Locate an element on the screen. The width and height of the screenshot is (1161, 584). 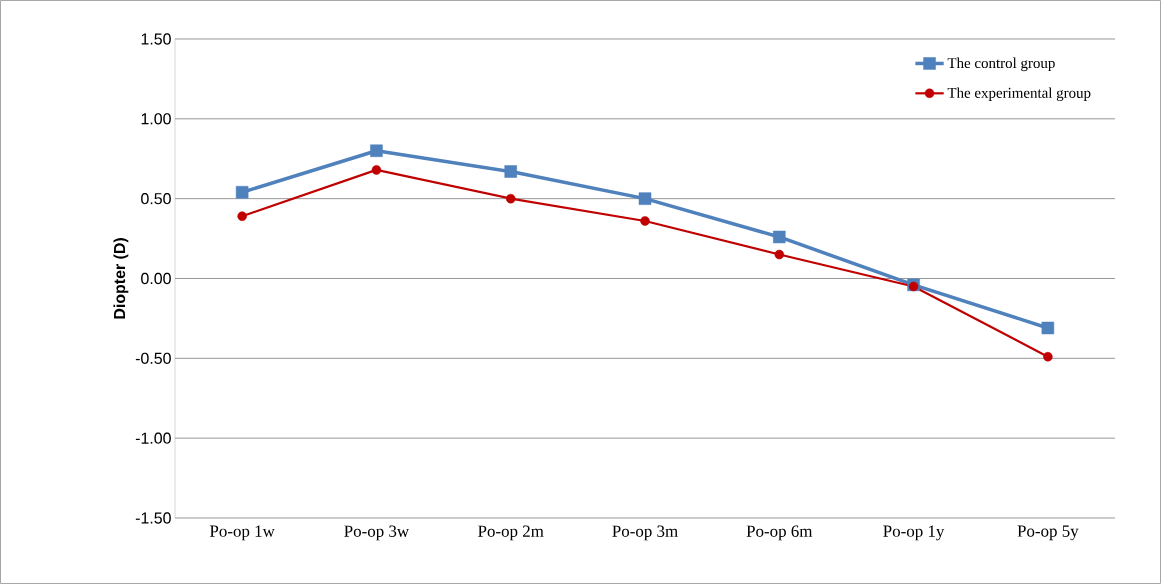
y-tick-label: 1.50 is located at coordinates (156, 39).